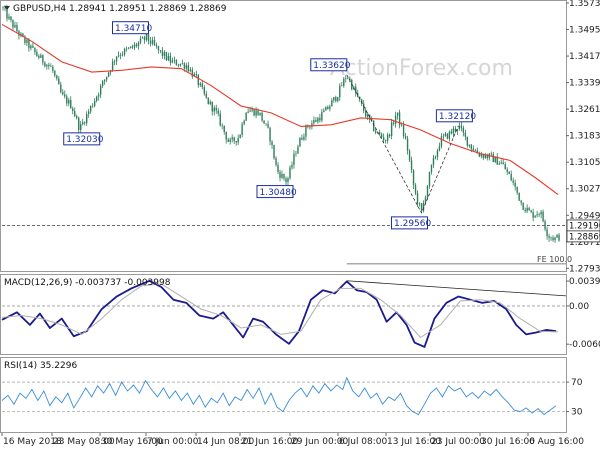  I want to click on rsi-layer, so click(283, 396).